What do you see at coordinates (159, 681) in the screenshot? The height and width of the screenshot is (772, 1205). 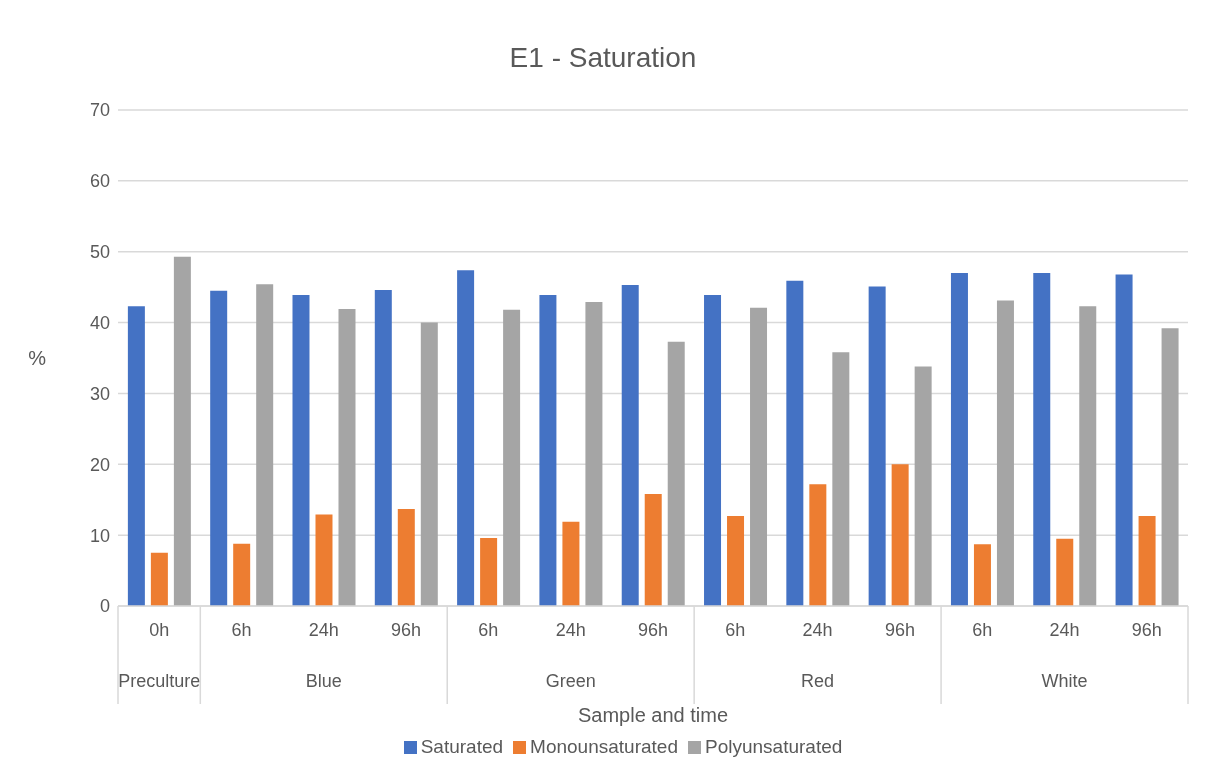 I see `text: Preculture` at bounding box center [159, 681].